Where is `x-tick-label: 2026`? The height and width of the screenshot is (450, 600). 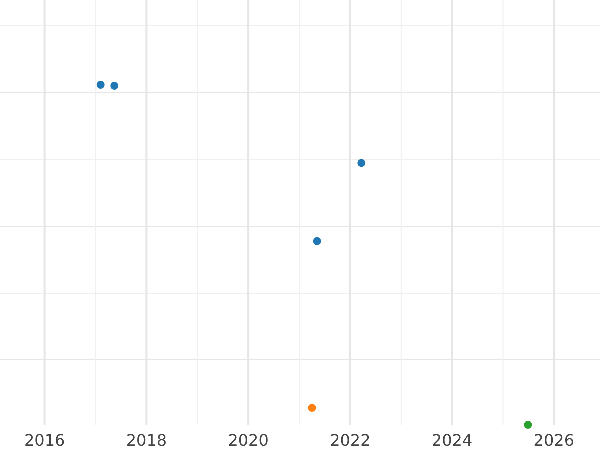
x-tick-label: 2026 is located at coordinates (554, 440).